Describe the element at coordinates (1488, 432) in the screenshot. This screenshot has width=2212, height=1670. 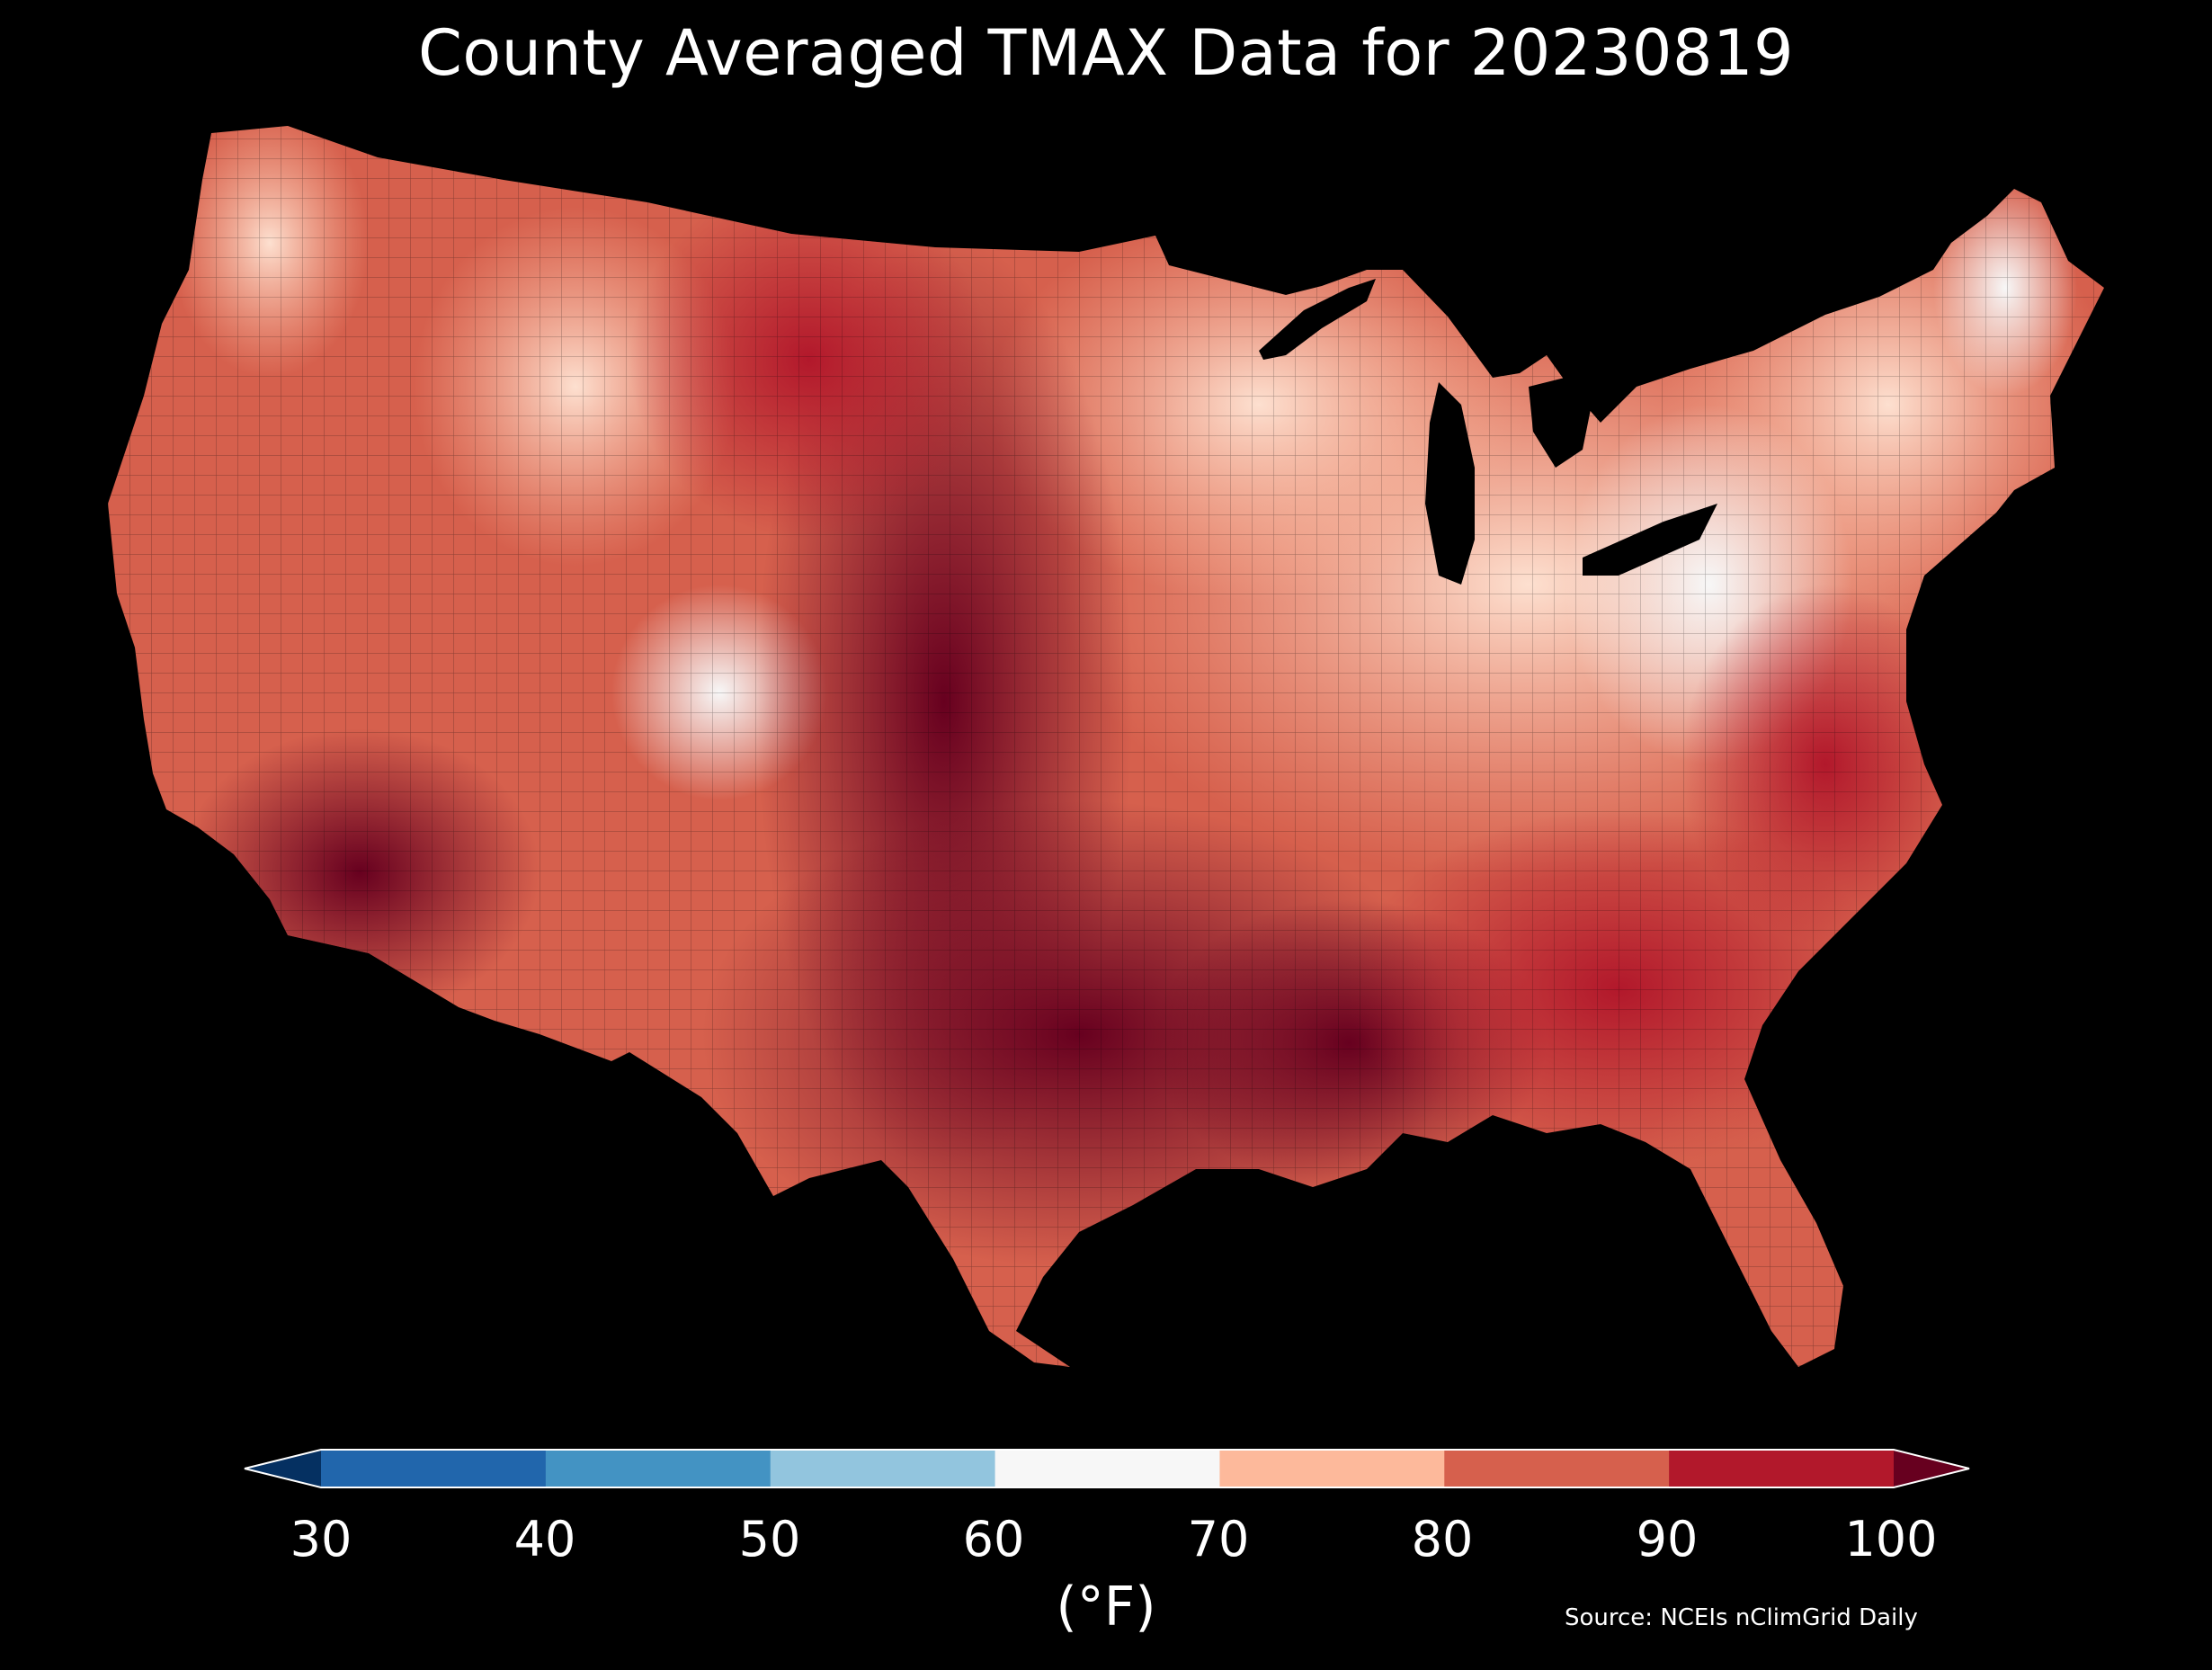
I see `great-lakes` at that location.